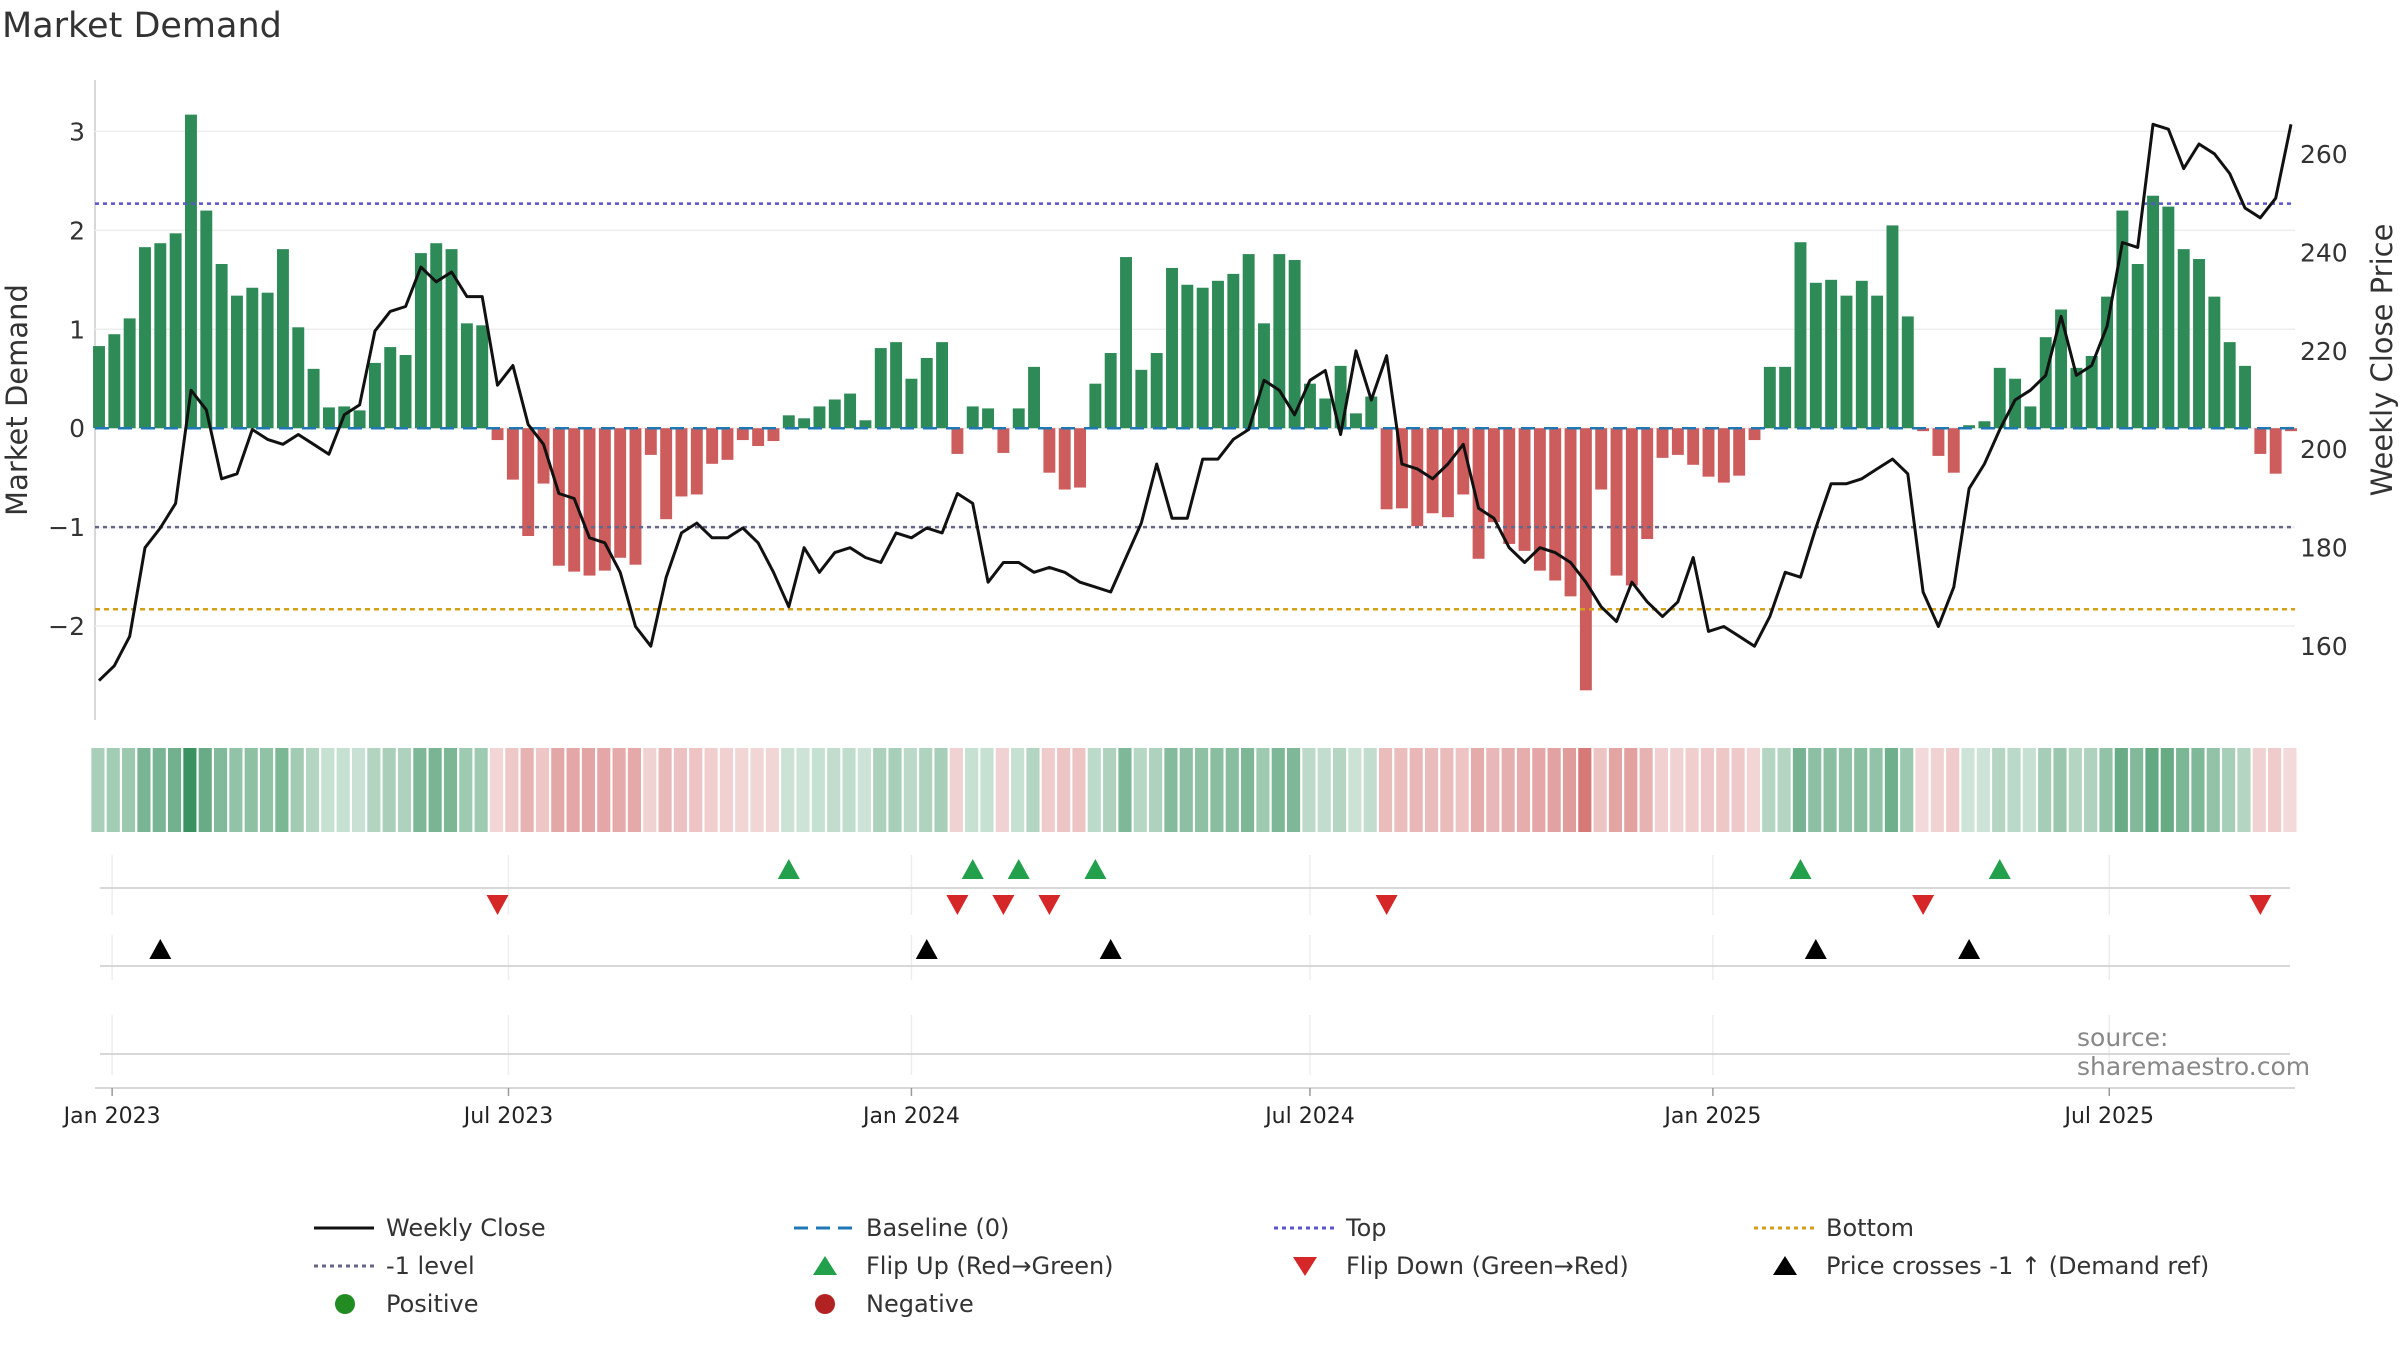 This screenshot has height=1350, width=2400. What do you see at coordinates (430, 1266) in the screenshot?
I see `legend-label: -1 level` at bounding box center [430, 1266].